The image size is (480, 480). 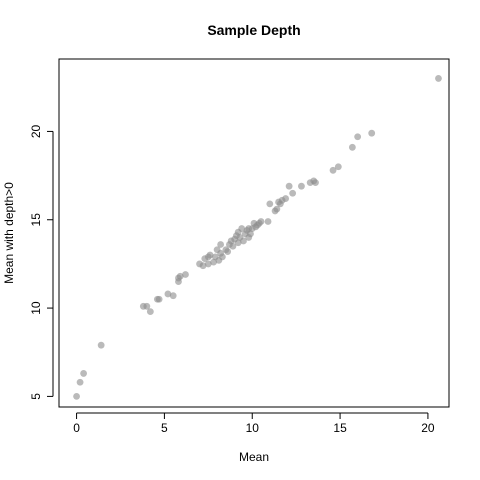 What do you see at coordinates (253, 30) in the screenshot?
I see `chart-title: Sample Depth` at bounding box center [253, 30].